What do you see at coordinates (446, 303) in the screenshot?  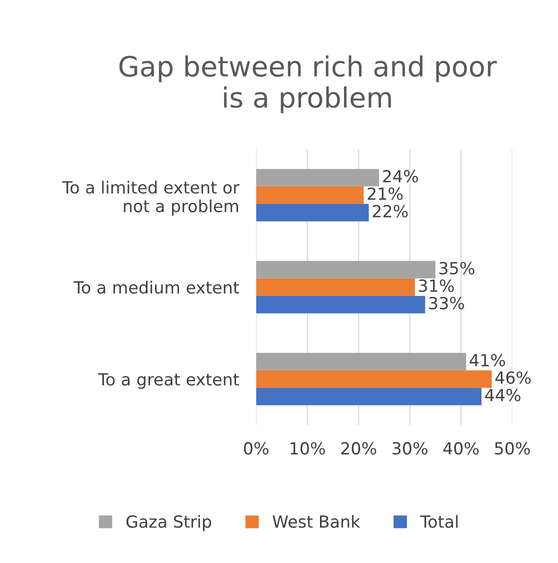 I see `data-label: 33%` at bounding box center [446, 303].